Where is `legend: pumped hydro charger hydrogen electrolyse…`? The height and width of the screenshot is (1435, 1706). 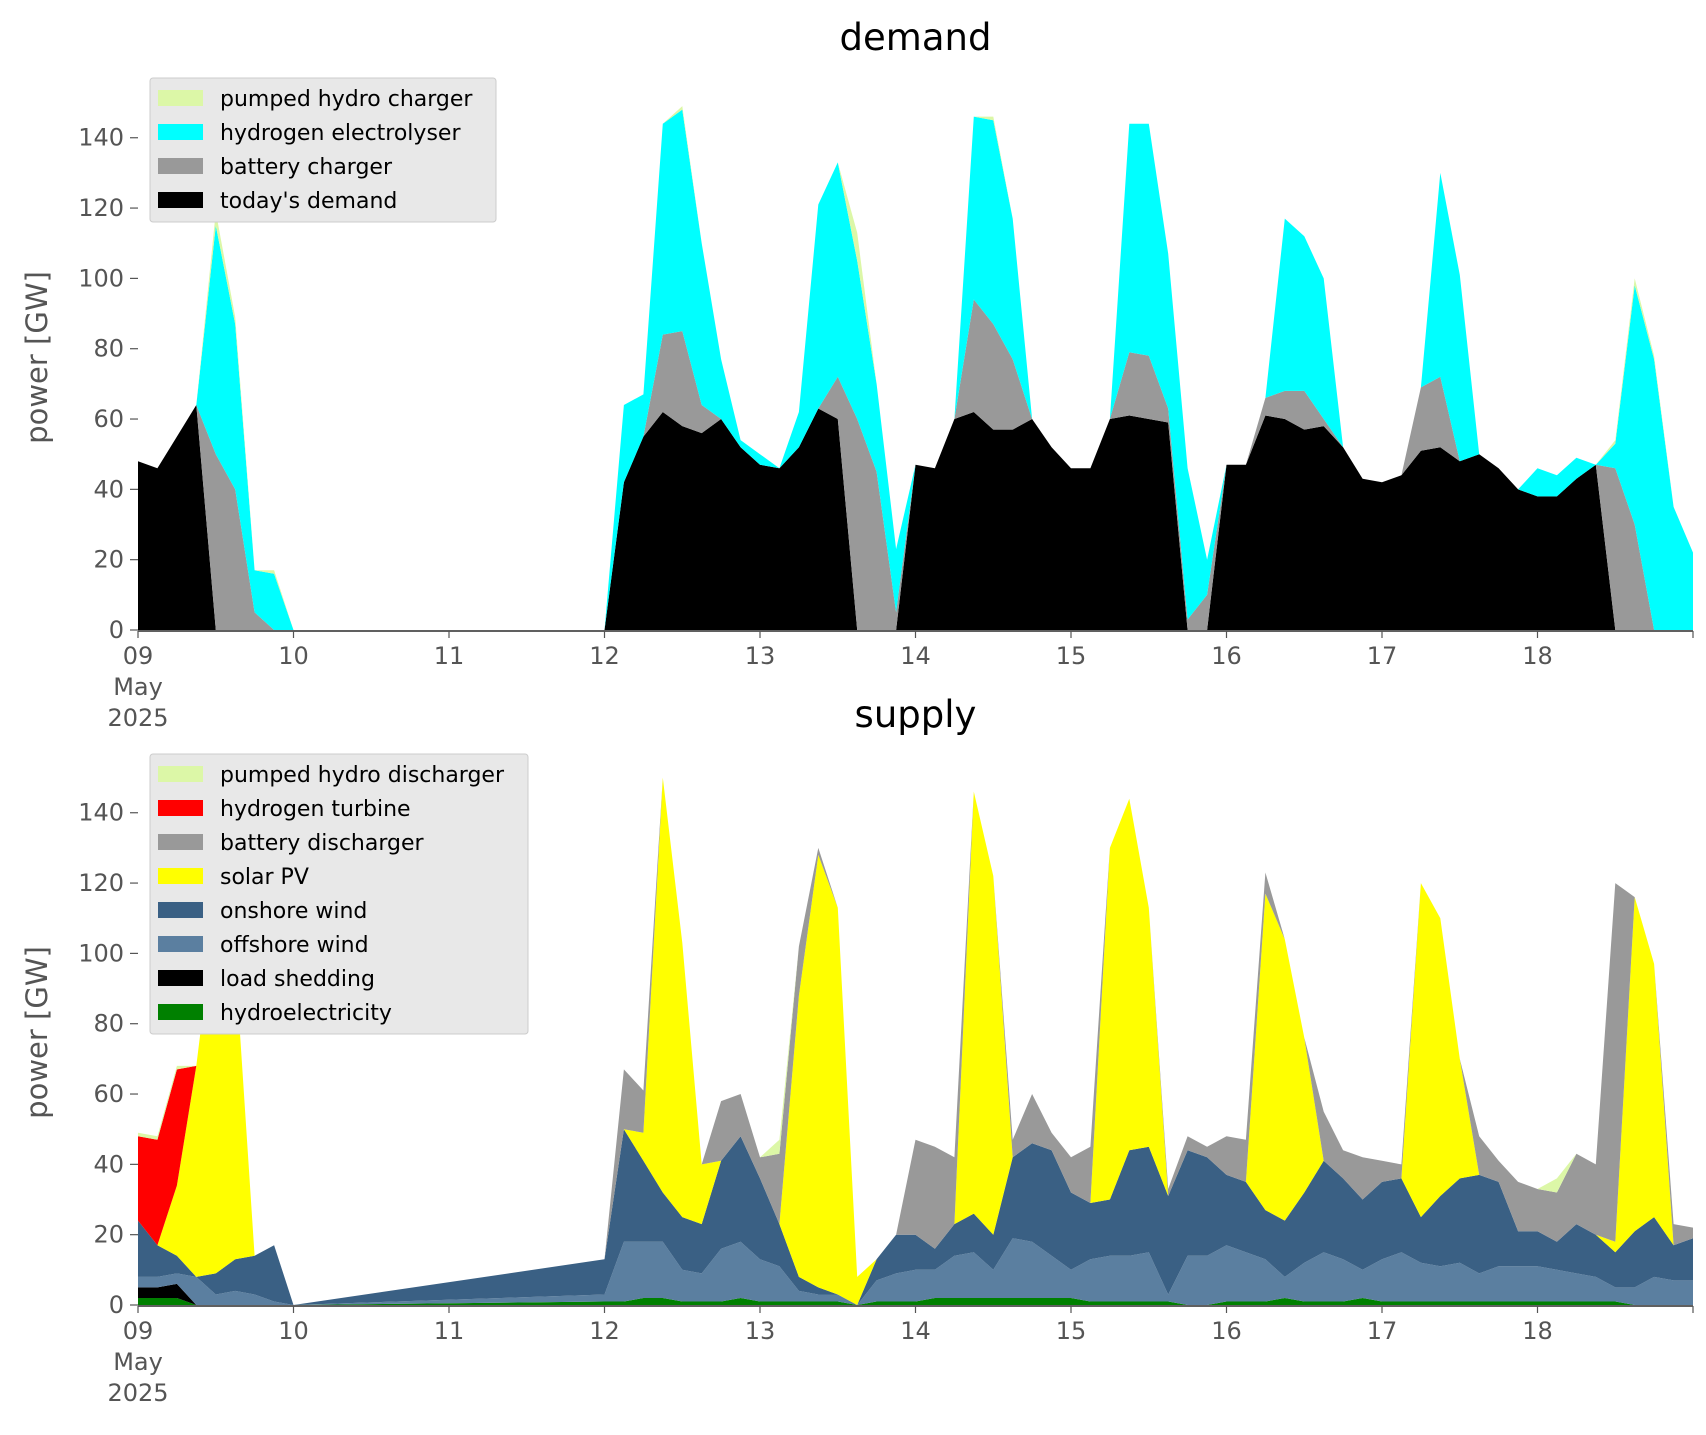
legend: pumped hydro charger hydrogen electrolyse… is located at coordinates (323, 150).